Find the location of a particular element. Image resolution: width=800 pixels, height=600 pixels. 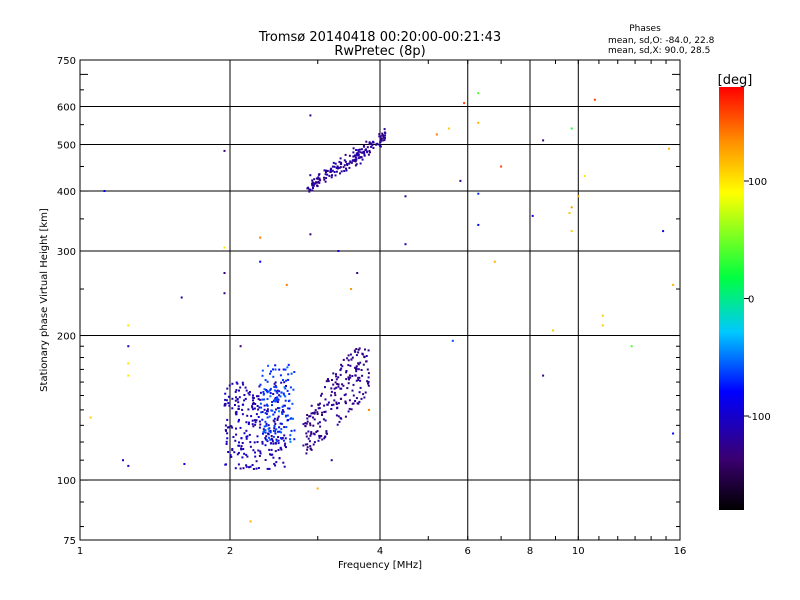

y-axis-label: Stationary phase Virtual Height [km] is located at coordinates (44, 300).